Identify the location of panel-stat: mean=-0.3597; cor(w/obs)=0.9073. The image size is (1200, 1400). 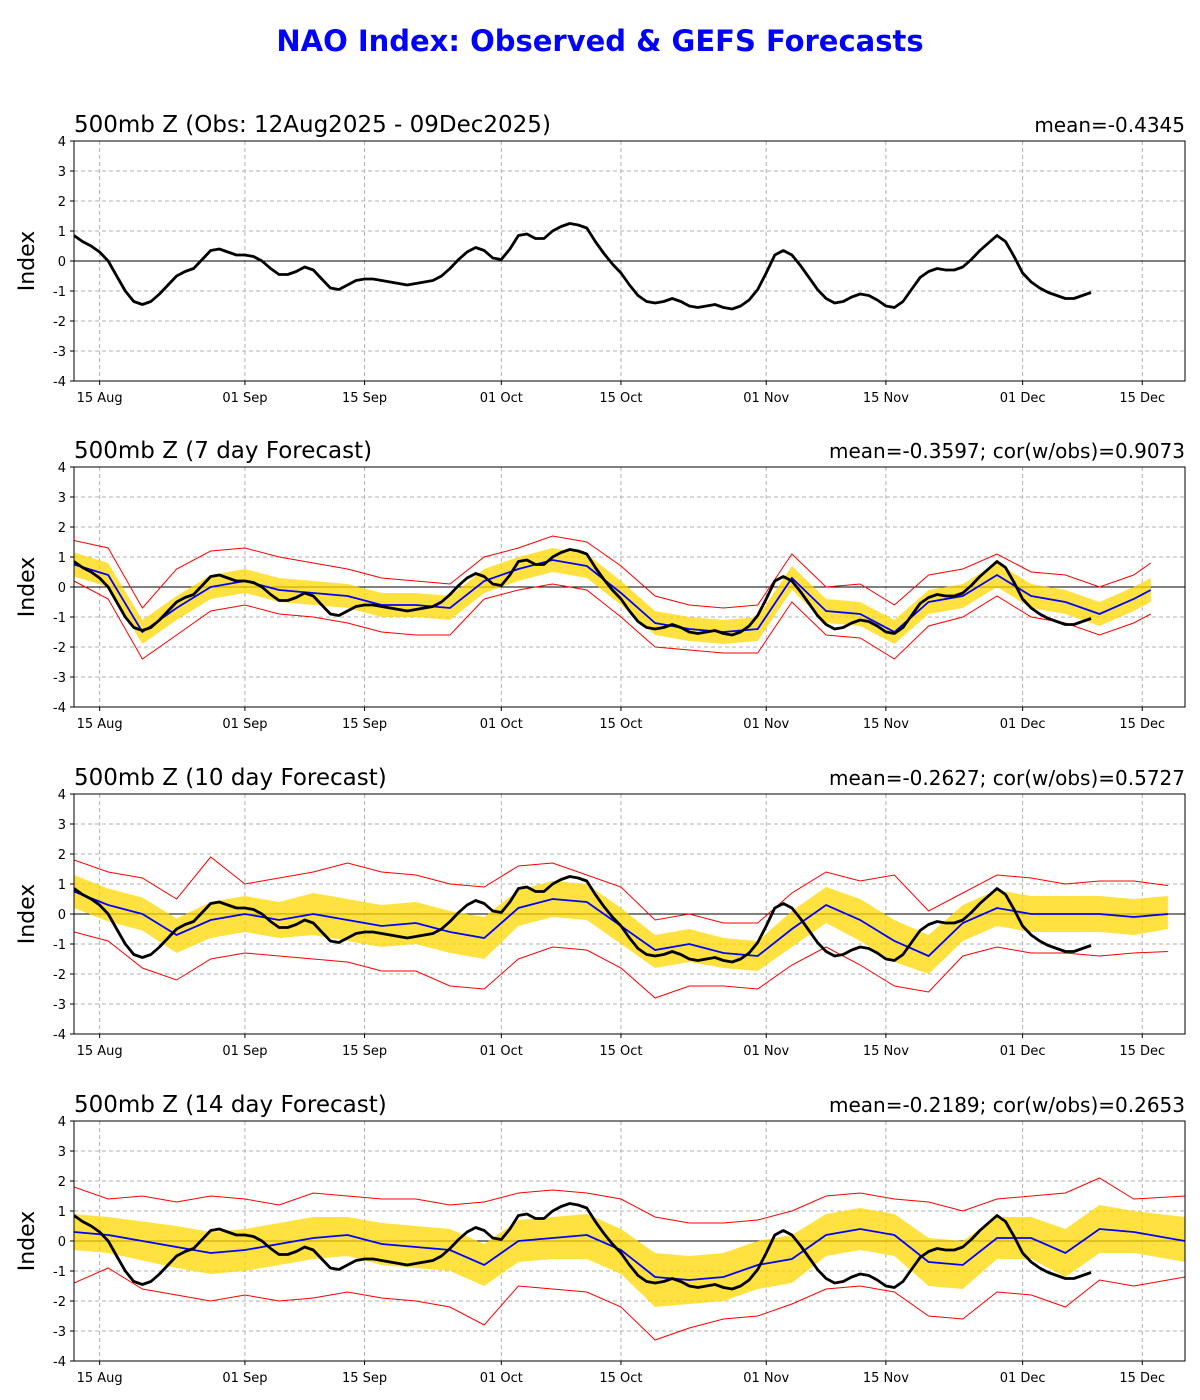
(1007, 451).